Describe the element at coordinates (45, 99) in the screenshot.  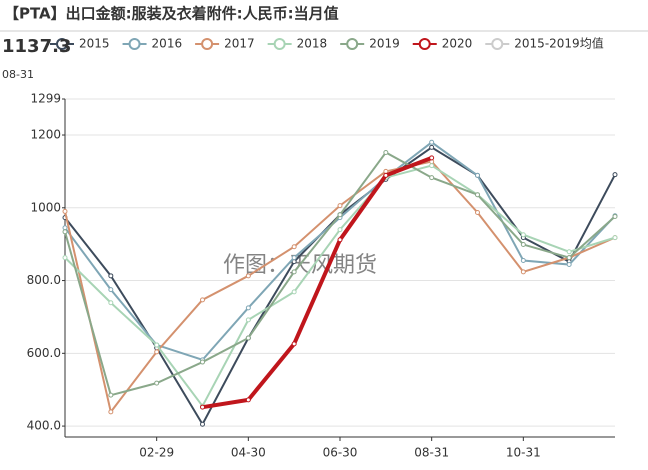
I see `y-tick-label: 1299` at that location.